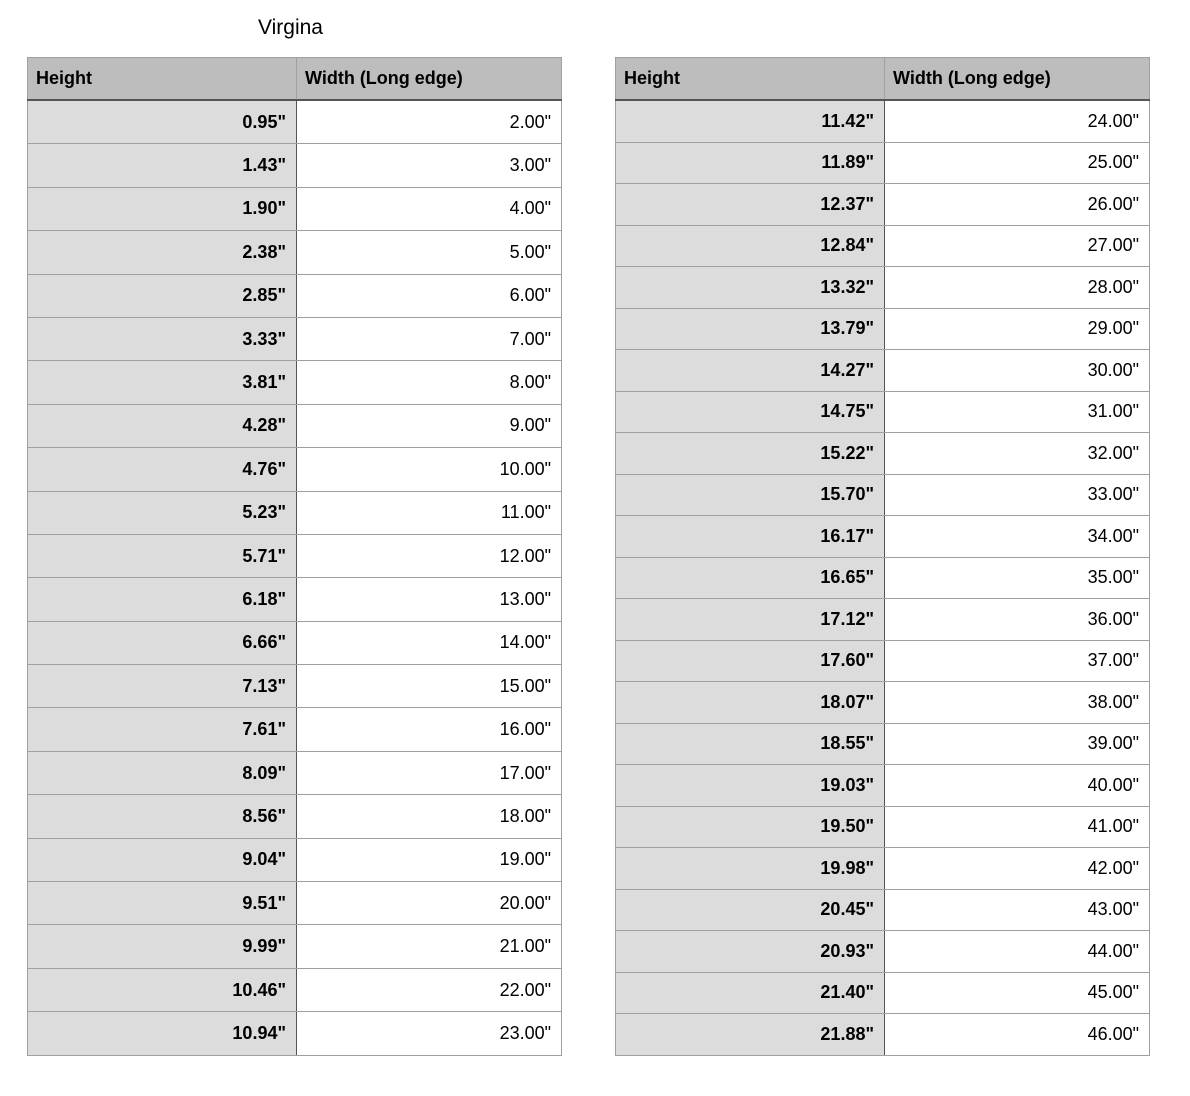 This screenshot has width=1190, height=1096. I want to click on height-cell: 19.50", so click(750, 826).